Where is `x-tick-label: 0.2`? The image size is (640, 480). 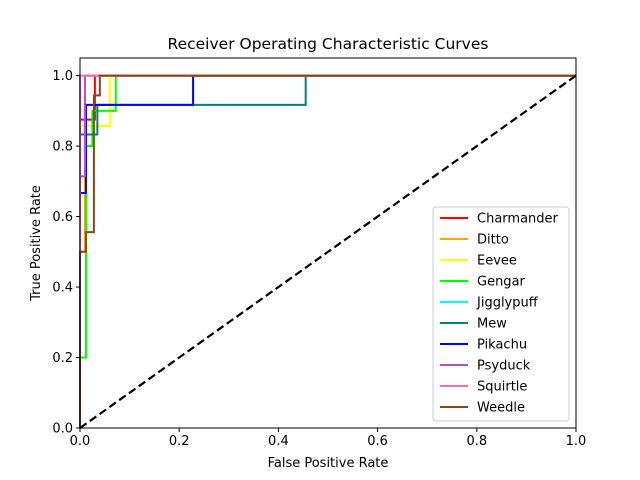 x-tick-label: 0.2 is located at coordinates (179, 441).